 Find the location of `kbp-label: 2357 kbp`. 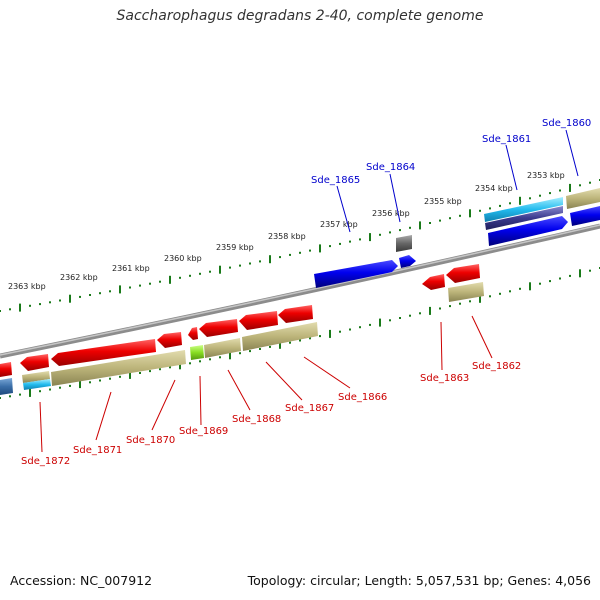

kbp-label: 2357 kbp is located at coordinates (339, 224).